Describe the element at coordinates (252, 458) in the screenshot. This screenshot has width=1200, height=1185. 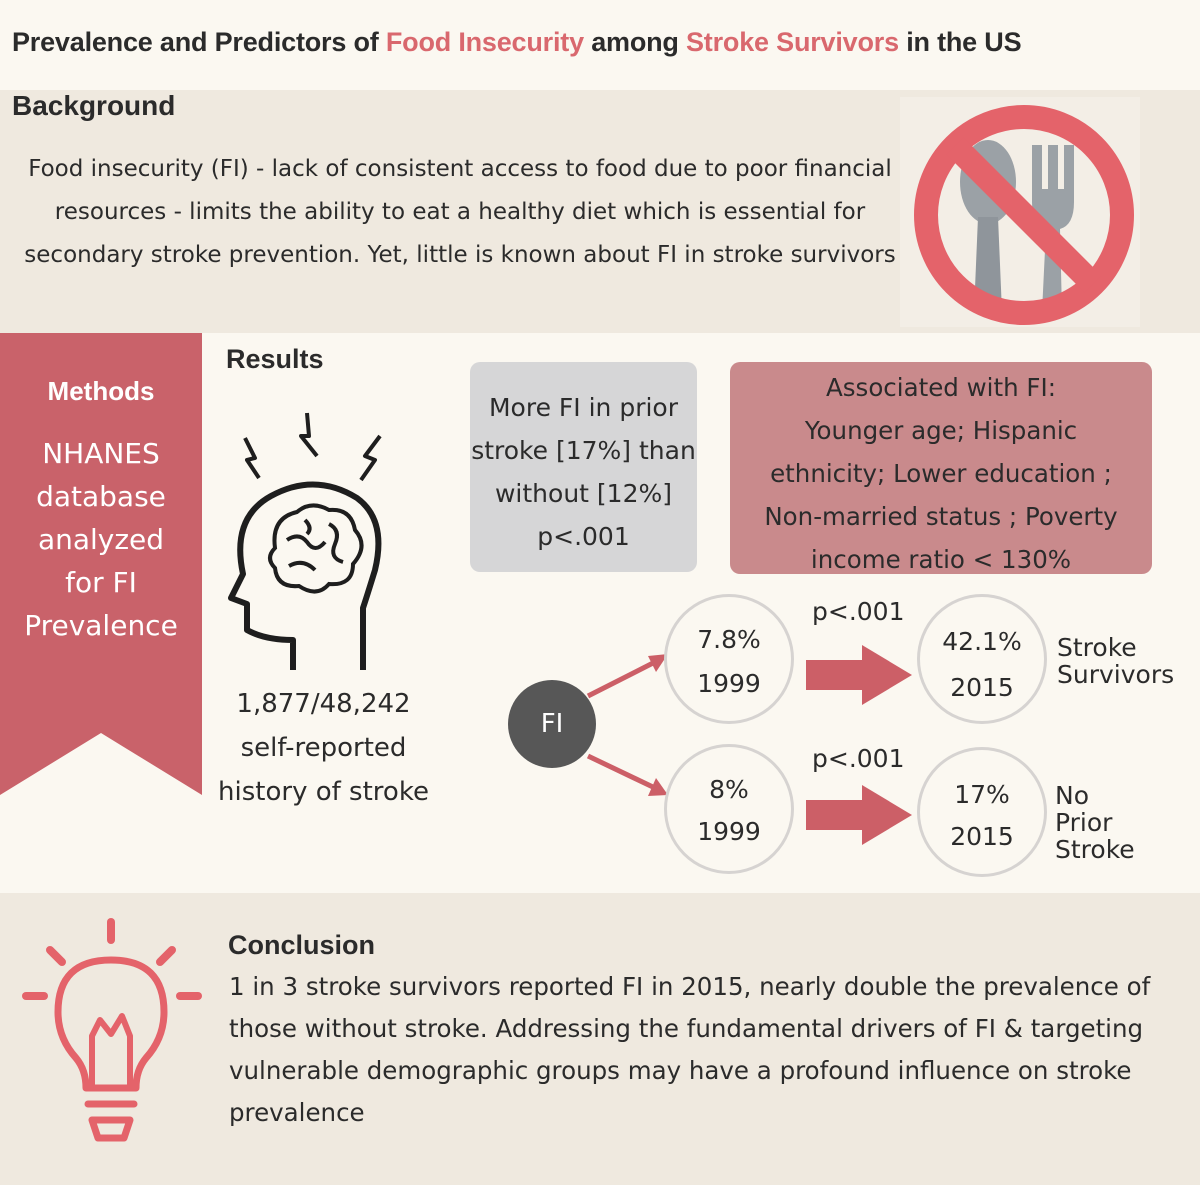
I see `spark-left` at that location.